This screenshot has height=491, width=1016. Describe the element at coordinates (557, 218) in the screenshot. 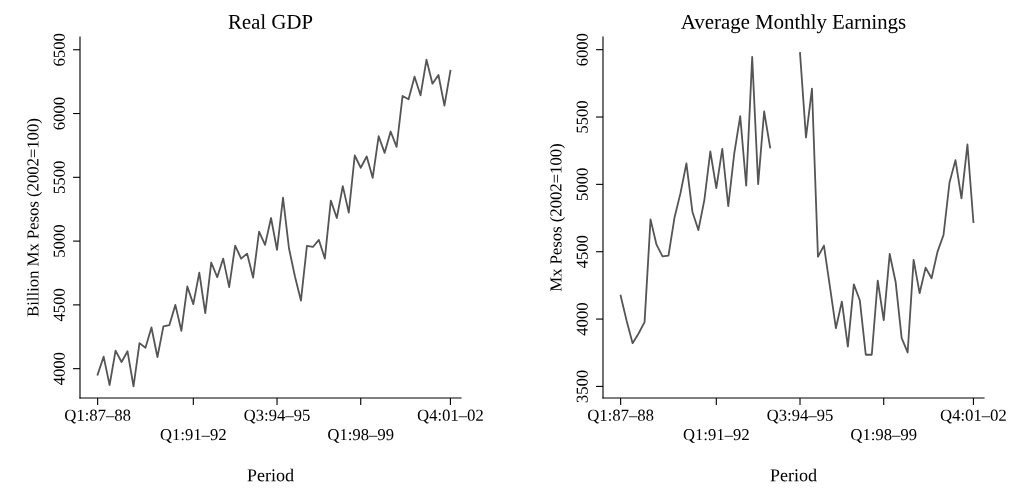

I see `y-axis-title: Mx Pesos (2002=100)` at that location.